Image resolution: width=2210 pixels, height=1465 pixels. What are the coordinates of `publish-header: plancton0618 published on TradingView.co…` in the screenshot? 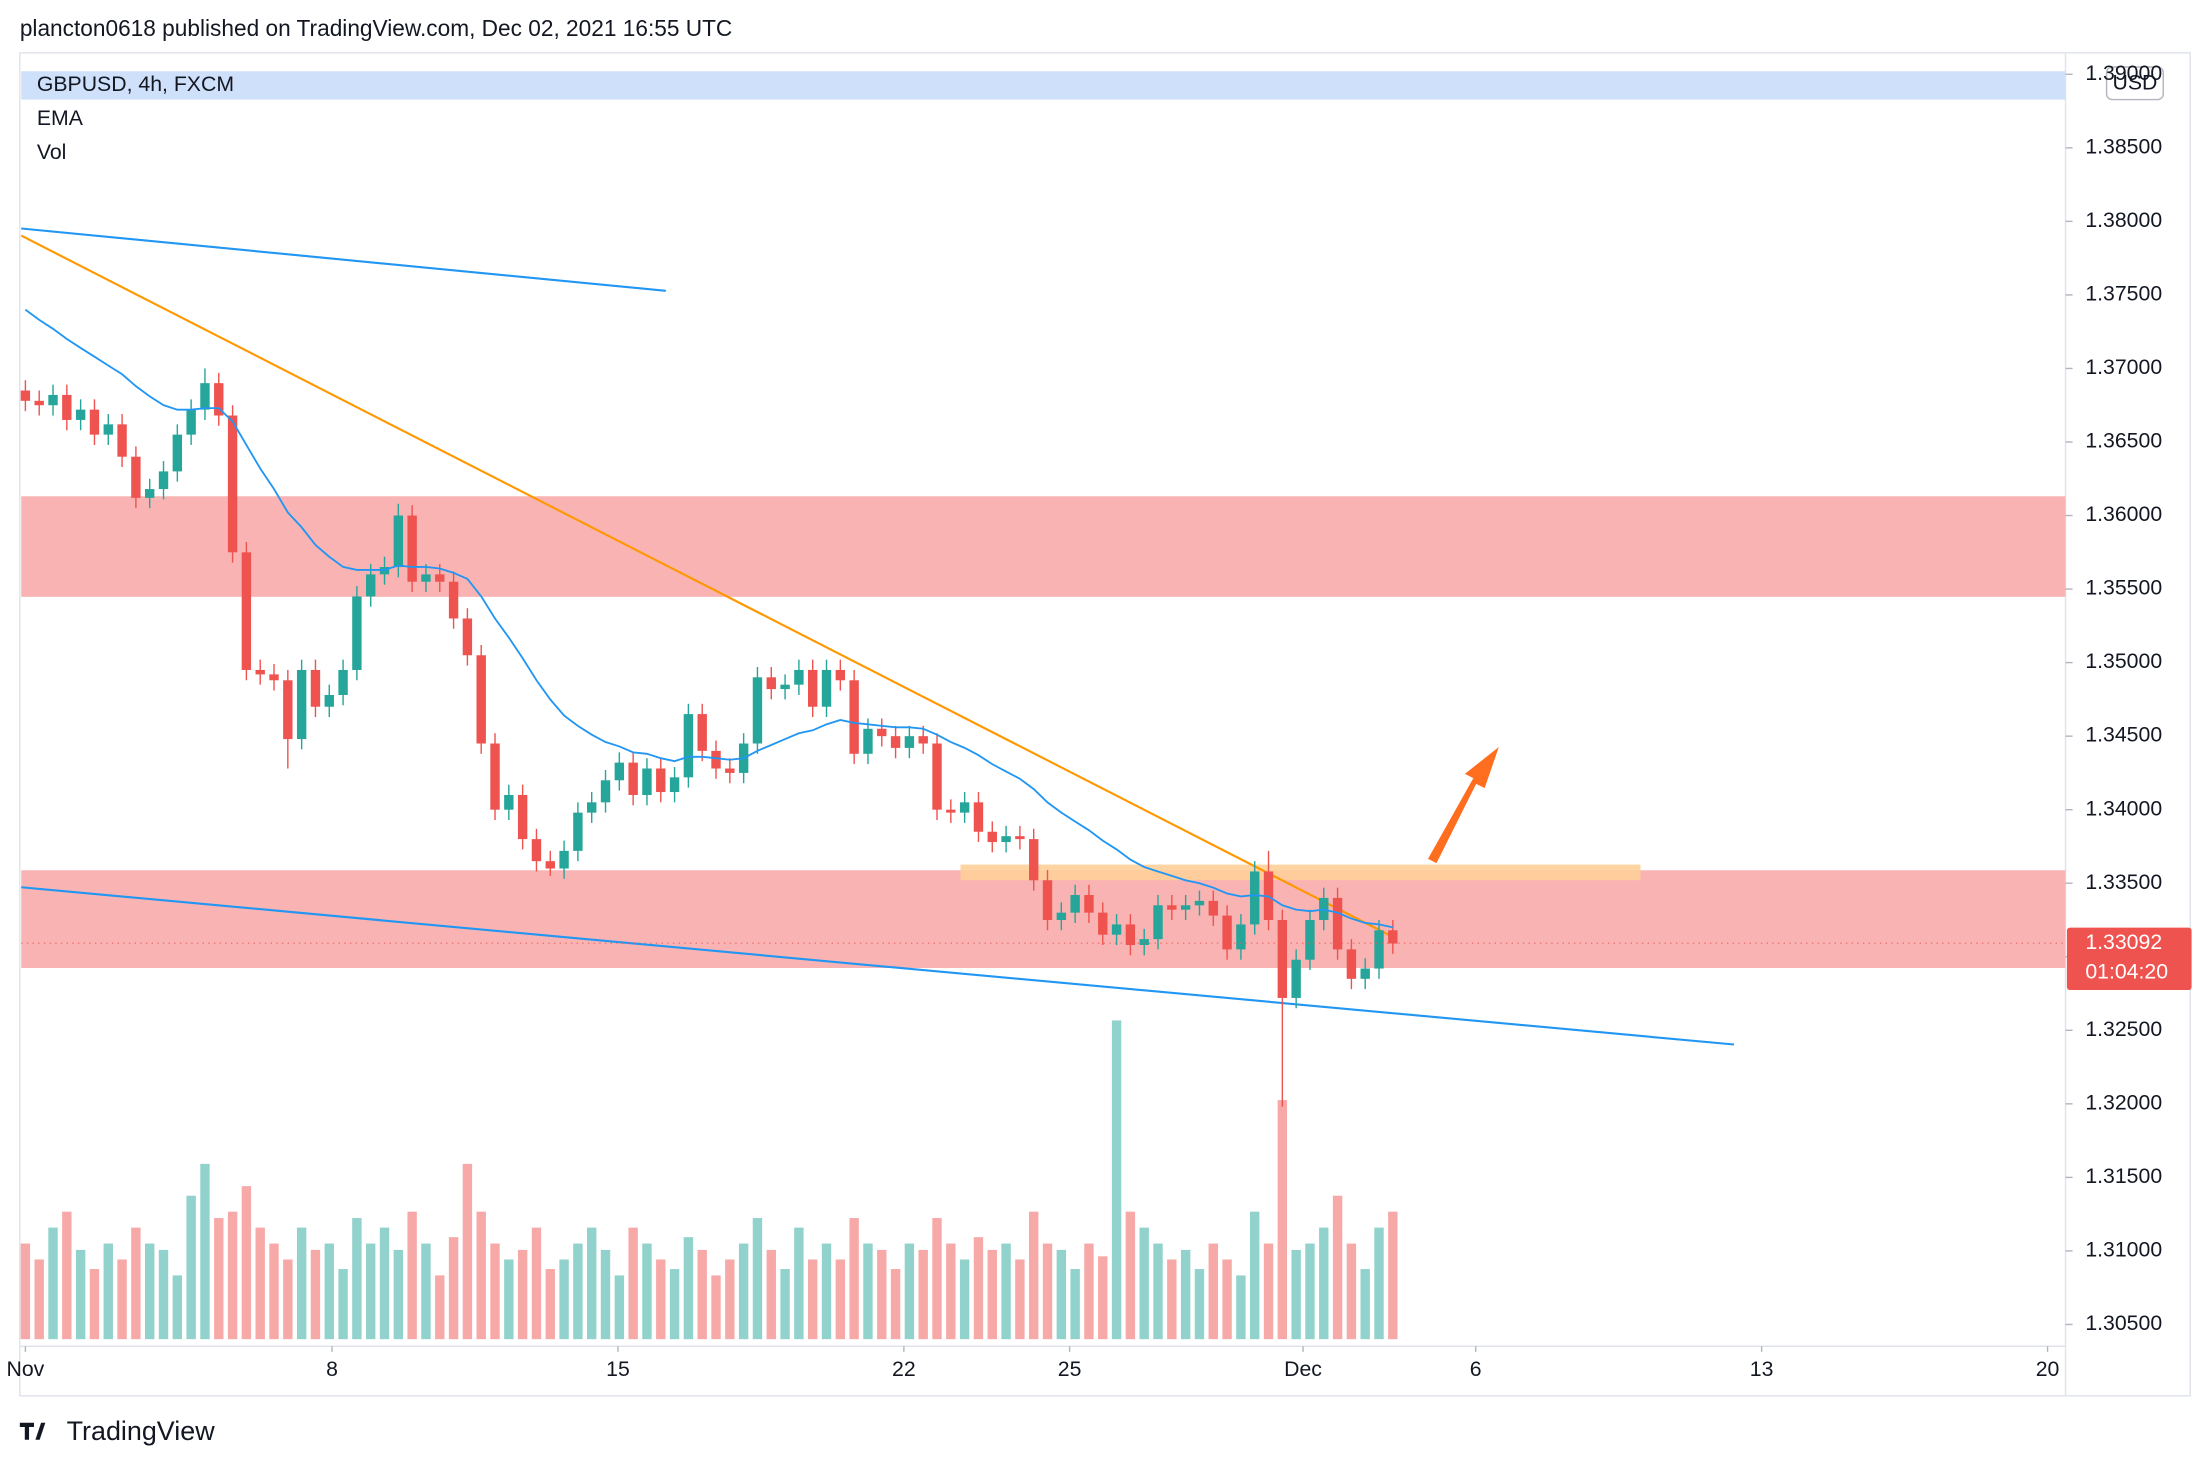 It's located at (376, 28).